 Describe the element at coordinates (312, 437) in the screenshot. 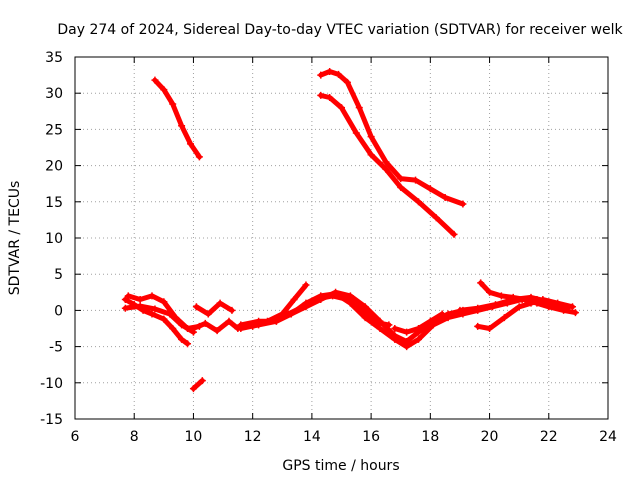

I see `x-tick-label: 14` at that location.